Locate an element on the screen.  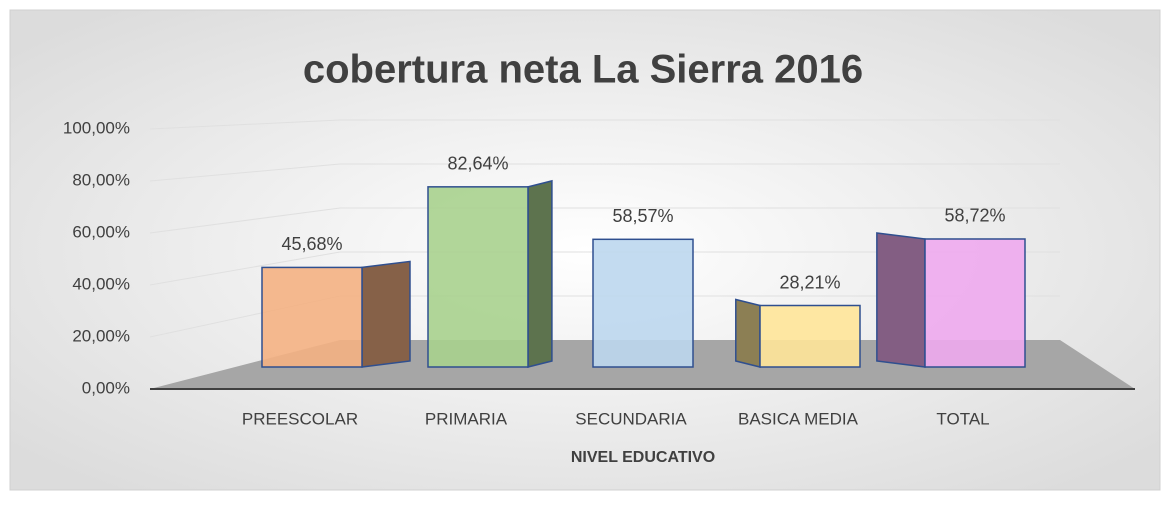
data-label: 45,68% is located at coordinates (311, 244).